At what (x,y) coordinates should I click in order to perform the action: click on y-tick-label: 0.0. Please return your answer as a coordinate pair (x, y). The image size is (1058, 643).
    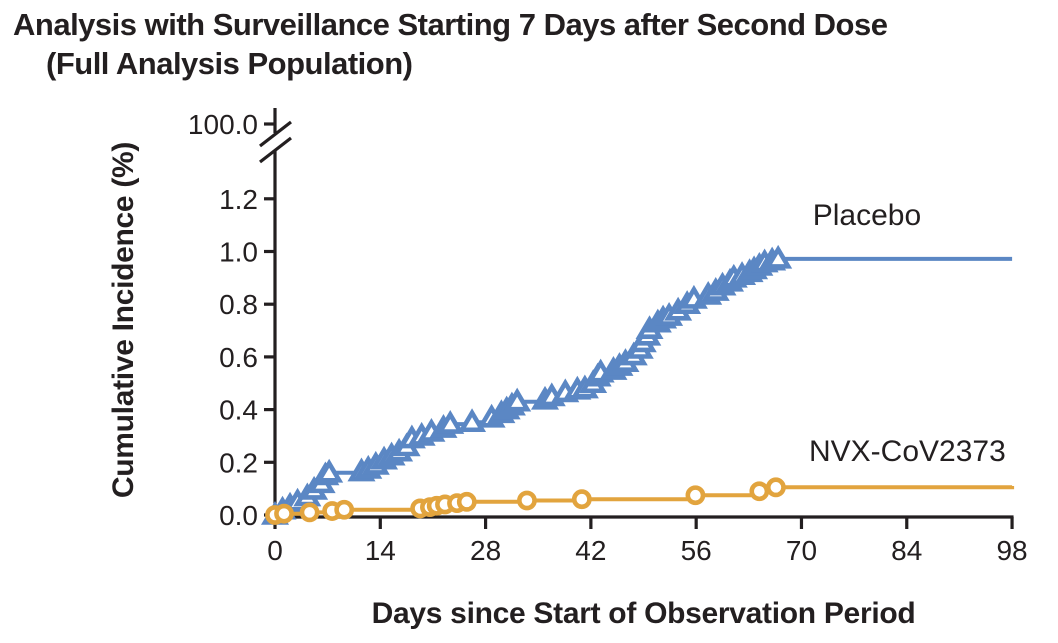
    Looking at the image, I should click on (238, 515).